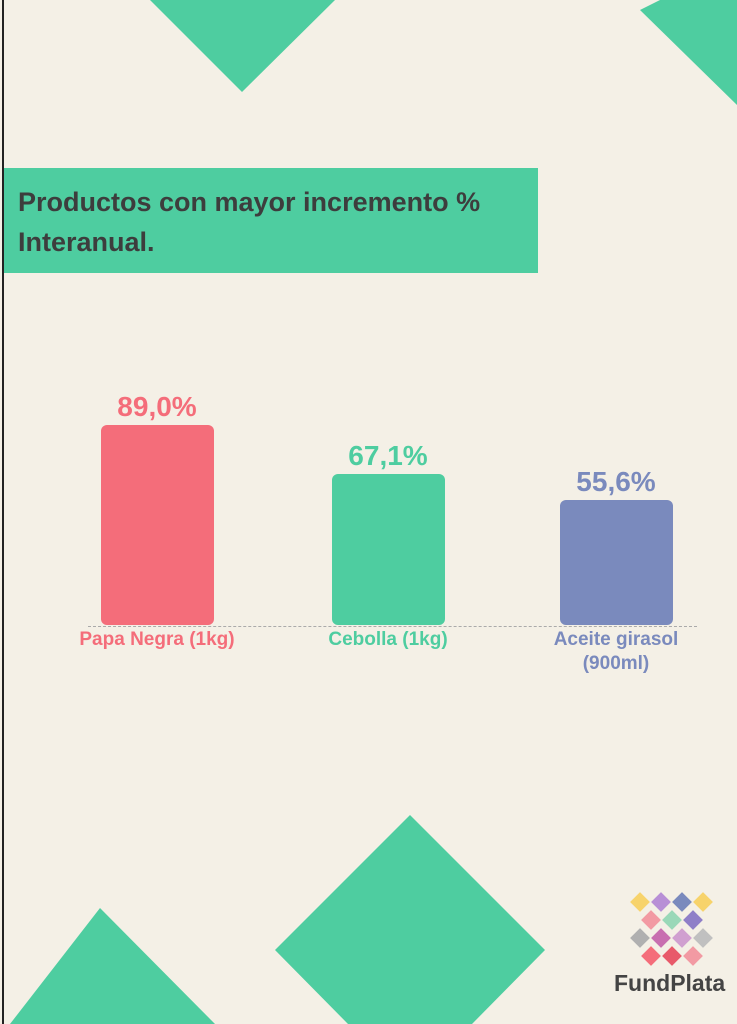  Describe the element at coordinates (388, 639) in the screenshot. I see `x-tick-label: Cebolla (1kg)` at that location.